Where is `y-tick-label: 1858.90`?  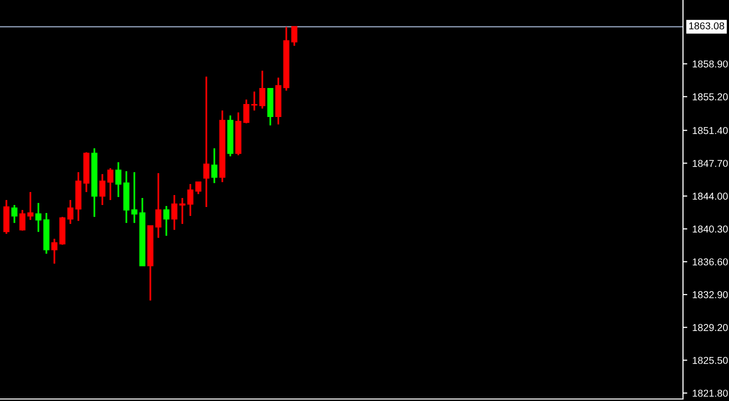 y-tick-label: 1858.90 is located at coordinates (710, 64).